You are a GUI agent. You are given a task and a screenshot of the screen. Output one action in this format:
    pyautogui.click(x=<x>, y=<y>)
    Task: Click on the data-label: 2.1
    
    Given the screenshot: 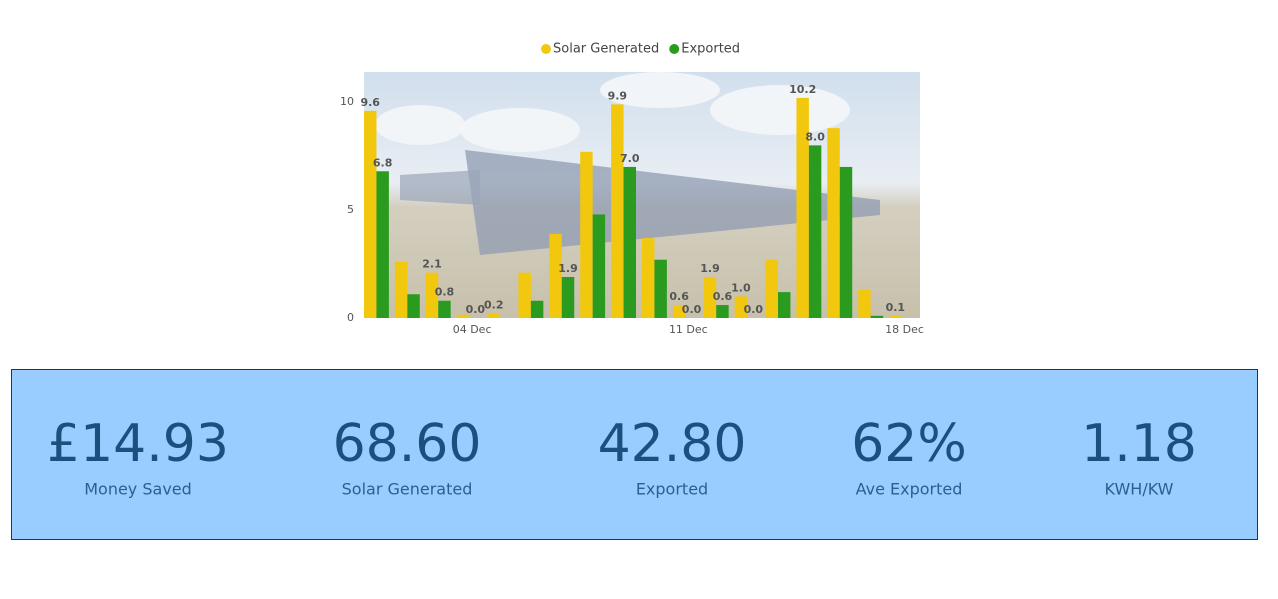 What is the action you would take?
    pyautogui.click(x=432, y=264)
    